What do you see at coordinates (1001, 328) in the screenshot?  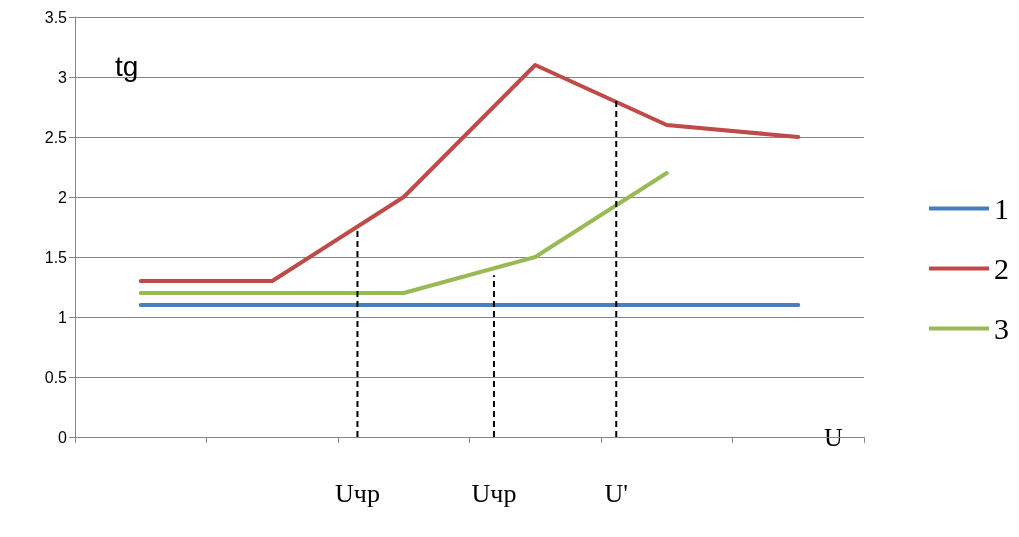 I see `legend-label: 3` at bounding box center [1001, 328].